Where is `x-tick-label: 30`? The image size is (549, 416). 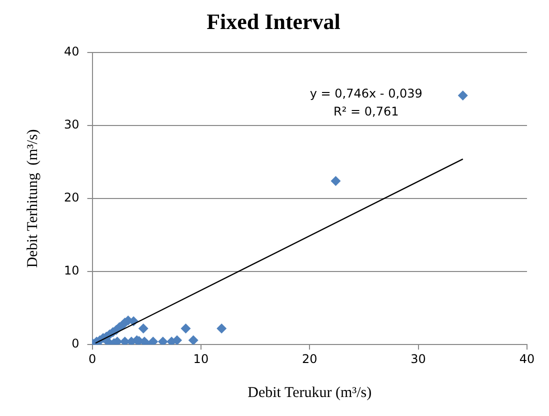 x-tick-label: 30 is located at coordinates (418, 359).